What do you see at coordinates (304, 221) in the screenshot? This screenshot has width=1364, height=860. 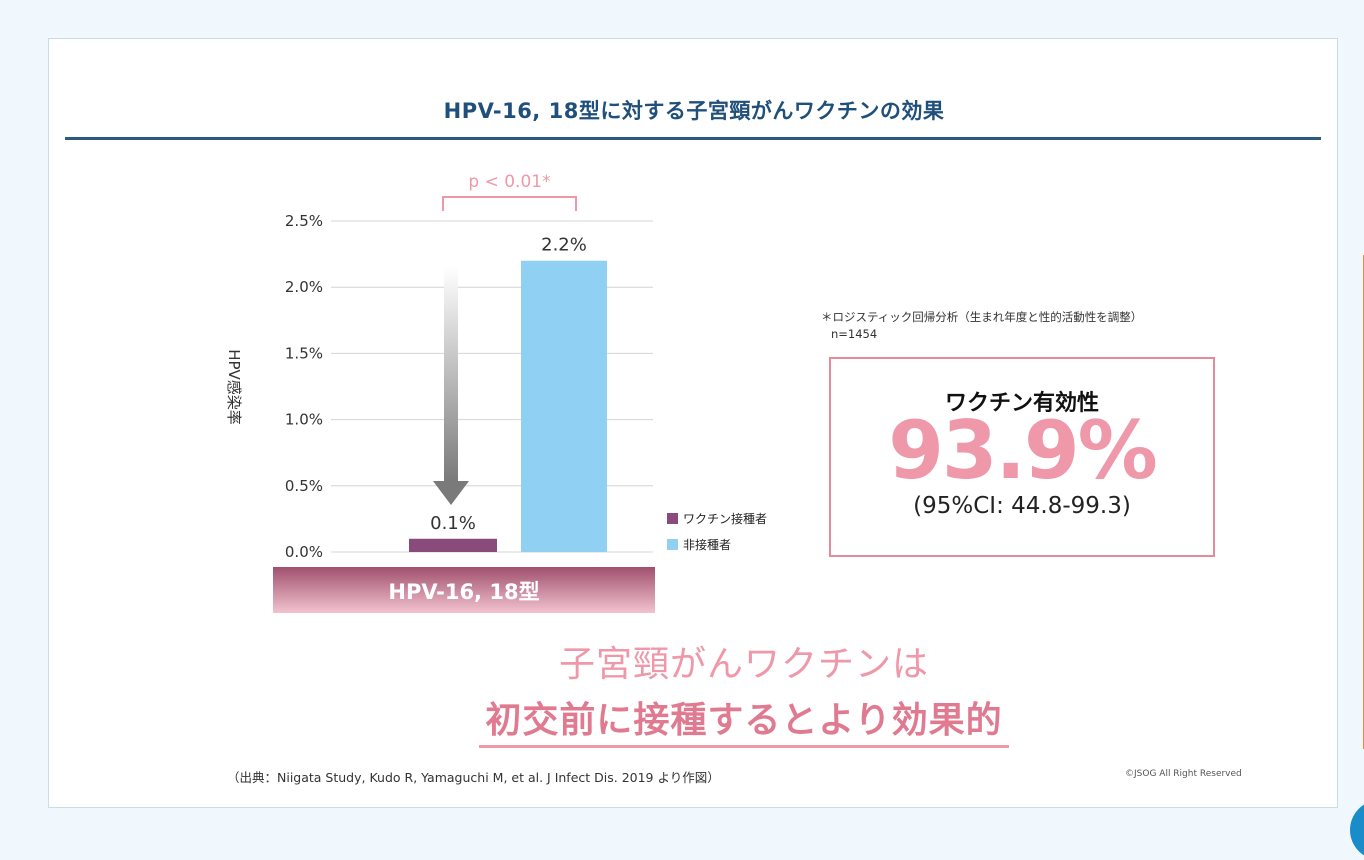 I see `y-tick-label: 2.5%` at bounding box center [304, 221].